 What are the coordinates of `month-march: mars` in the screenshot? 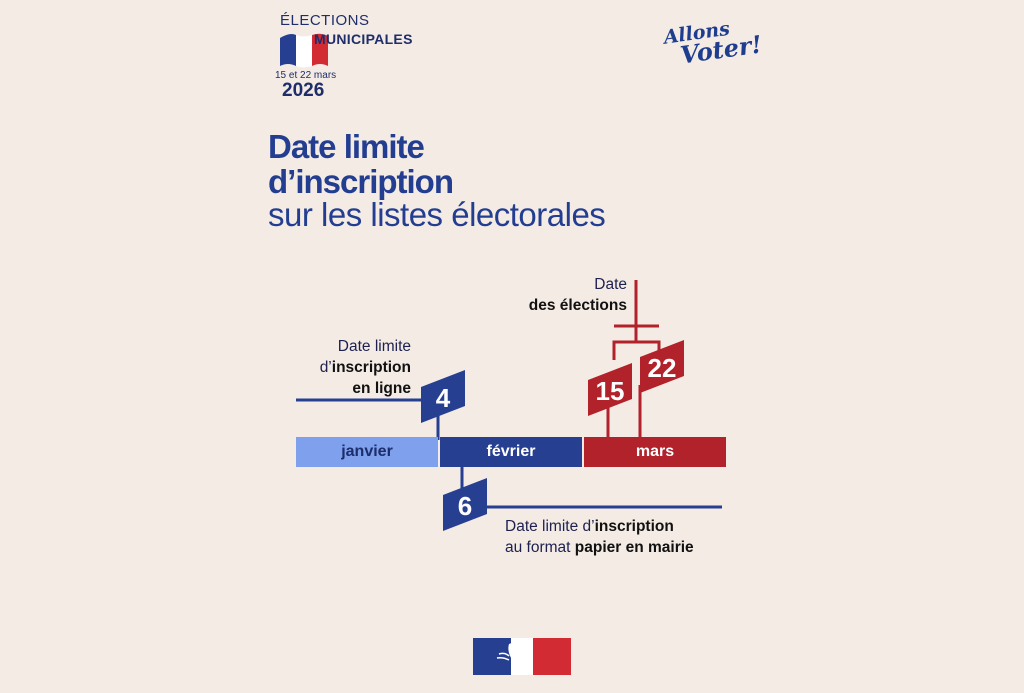 It's located at (655, 452).